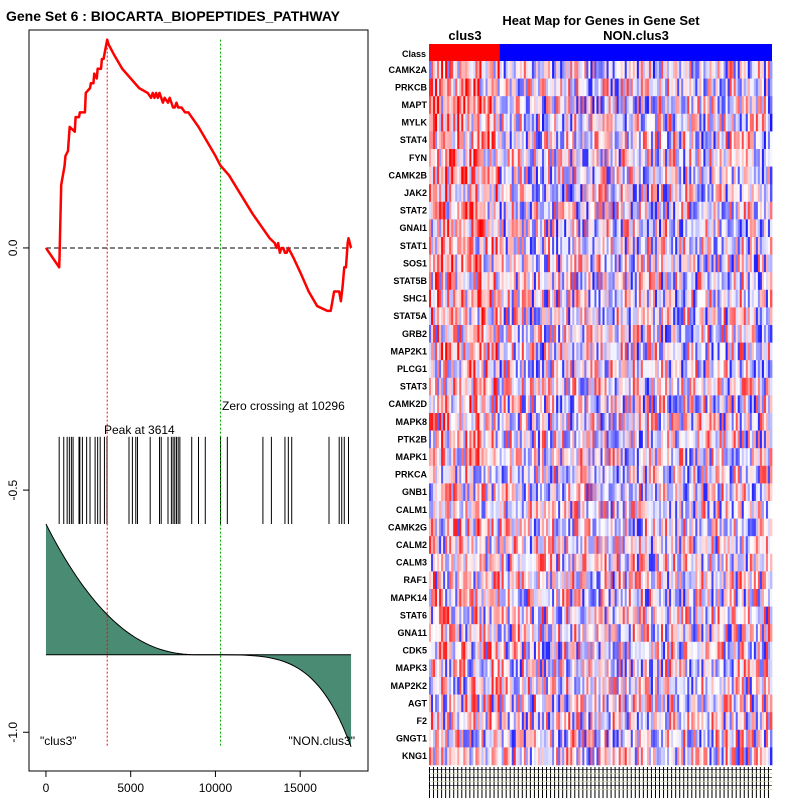 The image size is (800, 805). What do you see at coordinates (301, 788) in the screenshot?
I see `x-tick-label: 15000` at bounding box center [301, 788].